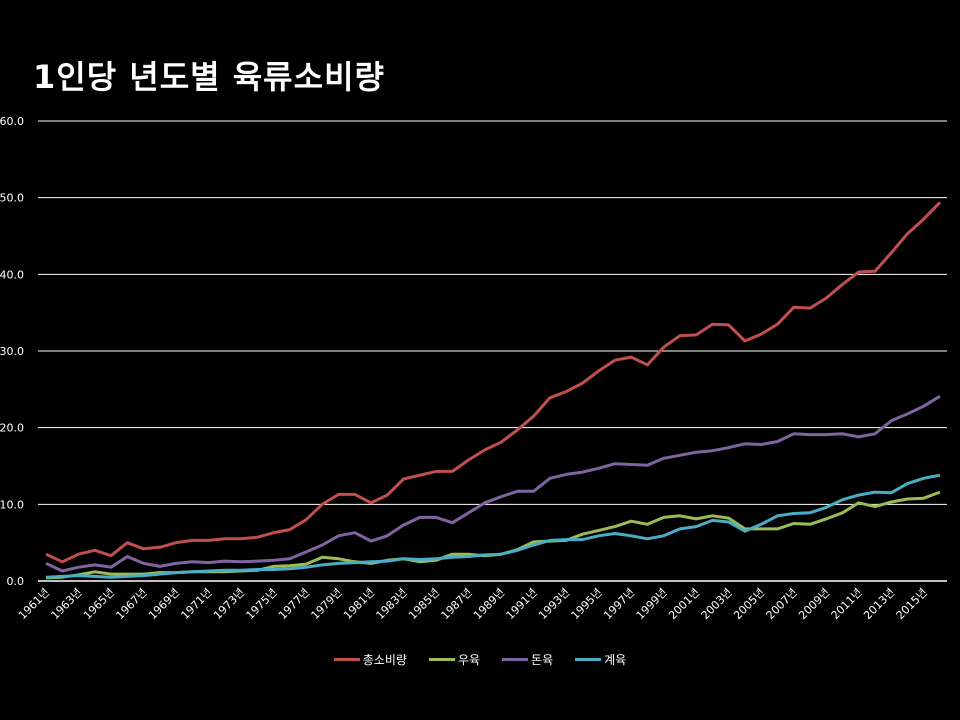 This screenshot has height=720, width=960. Describe the element at coordinates (489, 604) in the screenshot. I see `x-tick-label: 1989년` at that location.